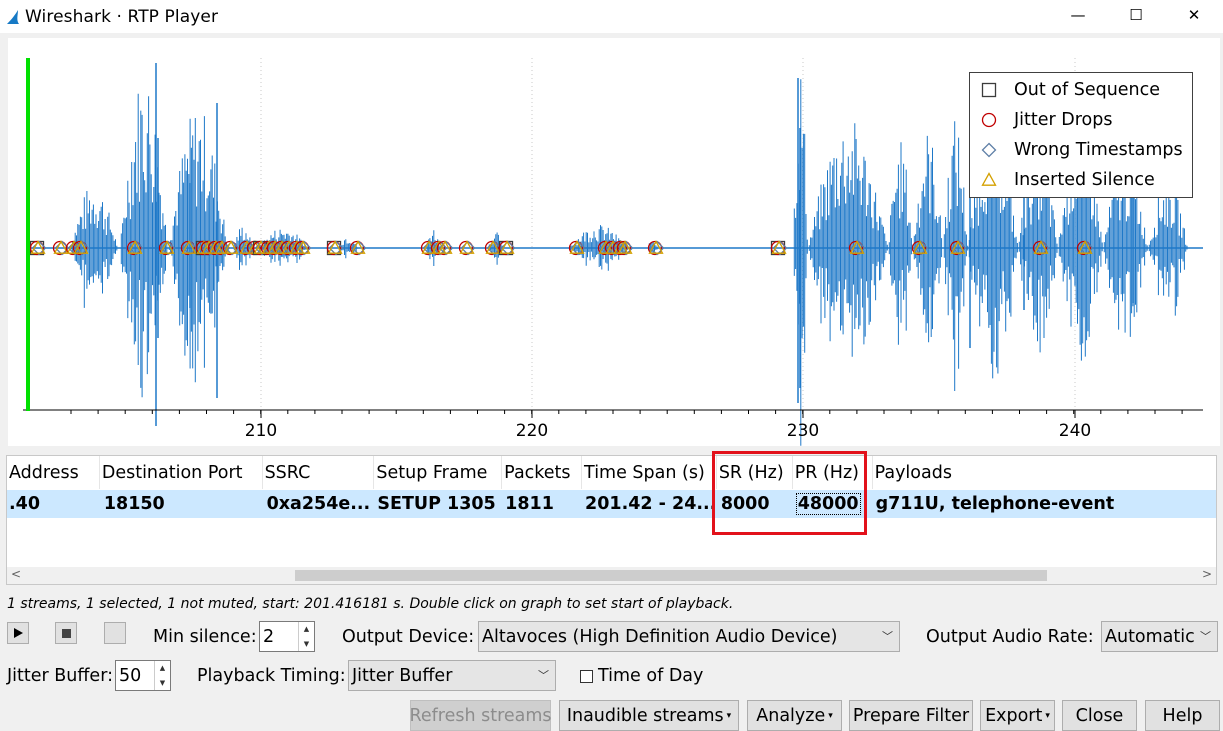 This screenshot has height=731, width=1223. What do you see at coordinates (115, 633) in the screenshot?
I see `pause-button` at bounding box center [115, 633].